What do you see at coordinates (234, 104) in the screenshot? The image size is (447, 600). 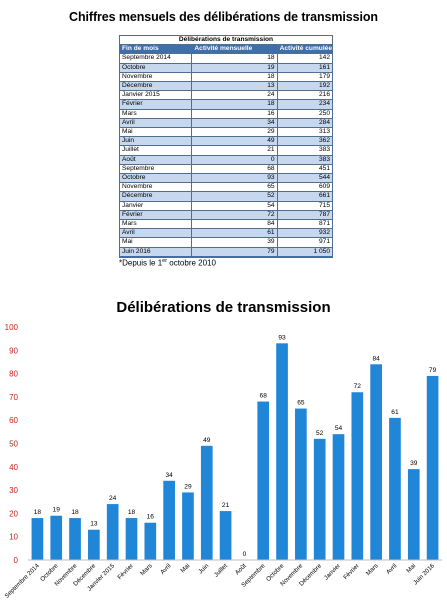 I see `cell-monthly: 18` at bounding box center [234, 104].